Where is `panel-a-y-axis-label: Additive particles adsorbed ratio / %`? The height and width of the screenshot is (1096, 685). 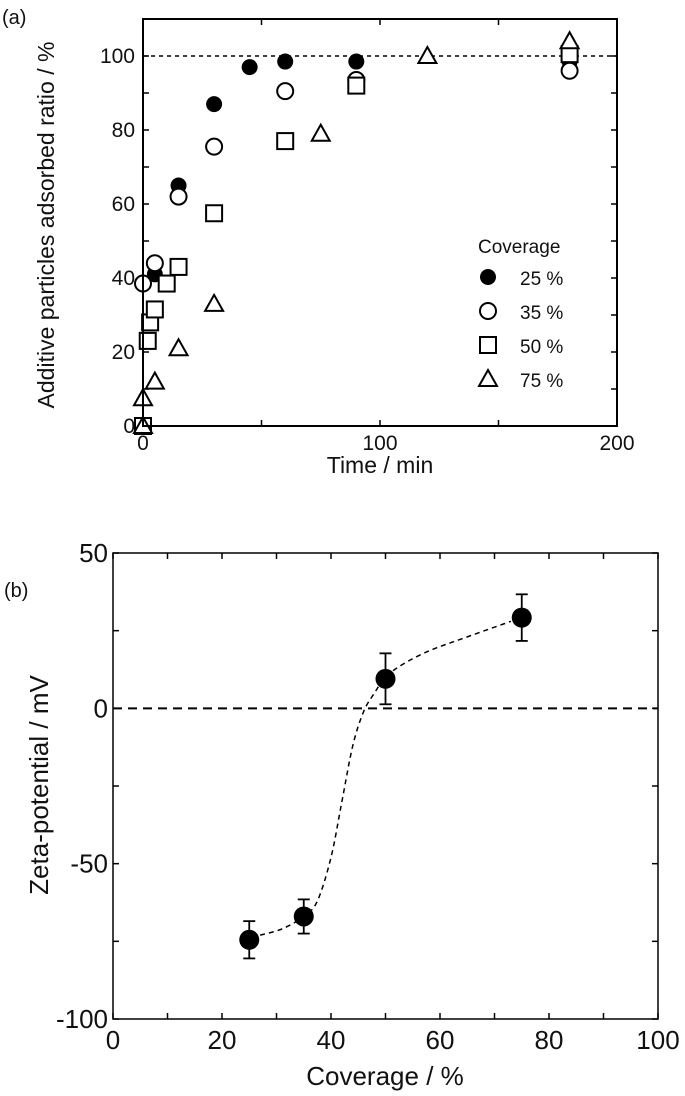 panel-a-y-axis-label: Additive particles adsorbed ratio / % is located at coordinates (46, 225).